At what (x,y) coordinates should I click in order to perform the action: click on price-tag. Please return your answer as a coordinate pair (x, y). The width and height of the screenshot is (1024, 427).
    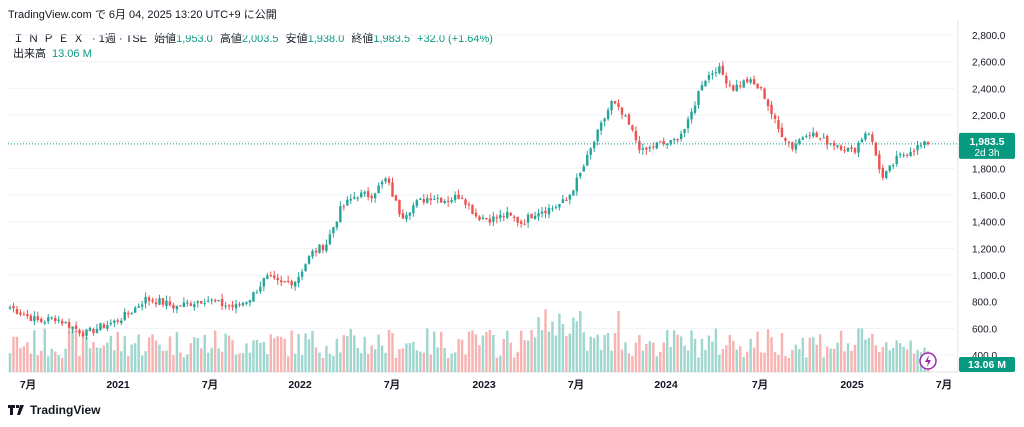
    Looking at the image, I should click on (987, 145).